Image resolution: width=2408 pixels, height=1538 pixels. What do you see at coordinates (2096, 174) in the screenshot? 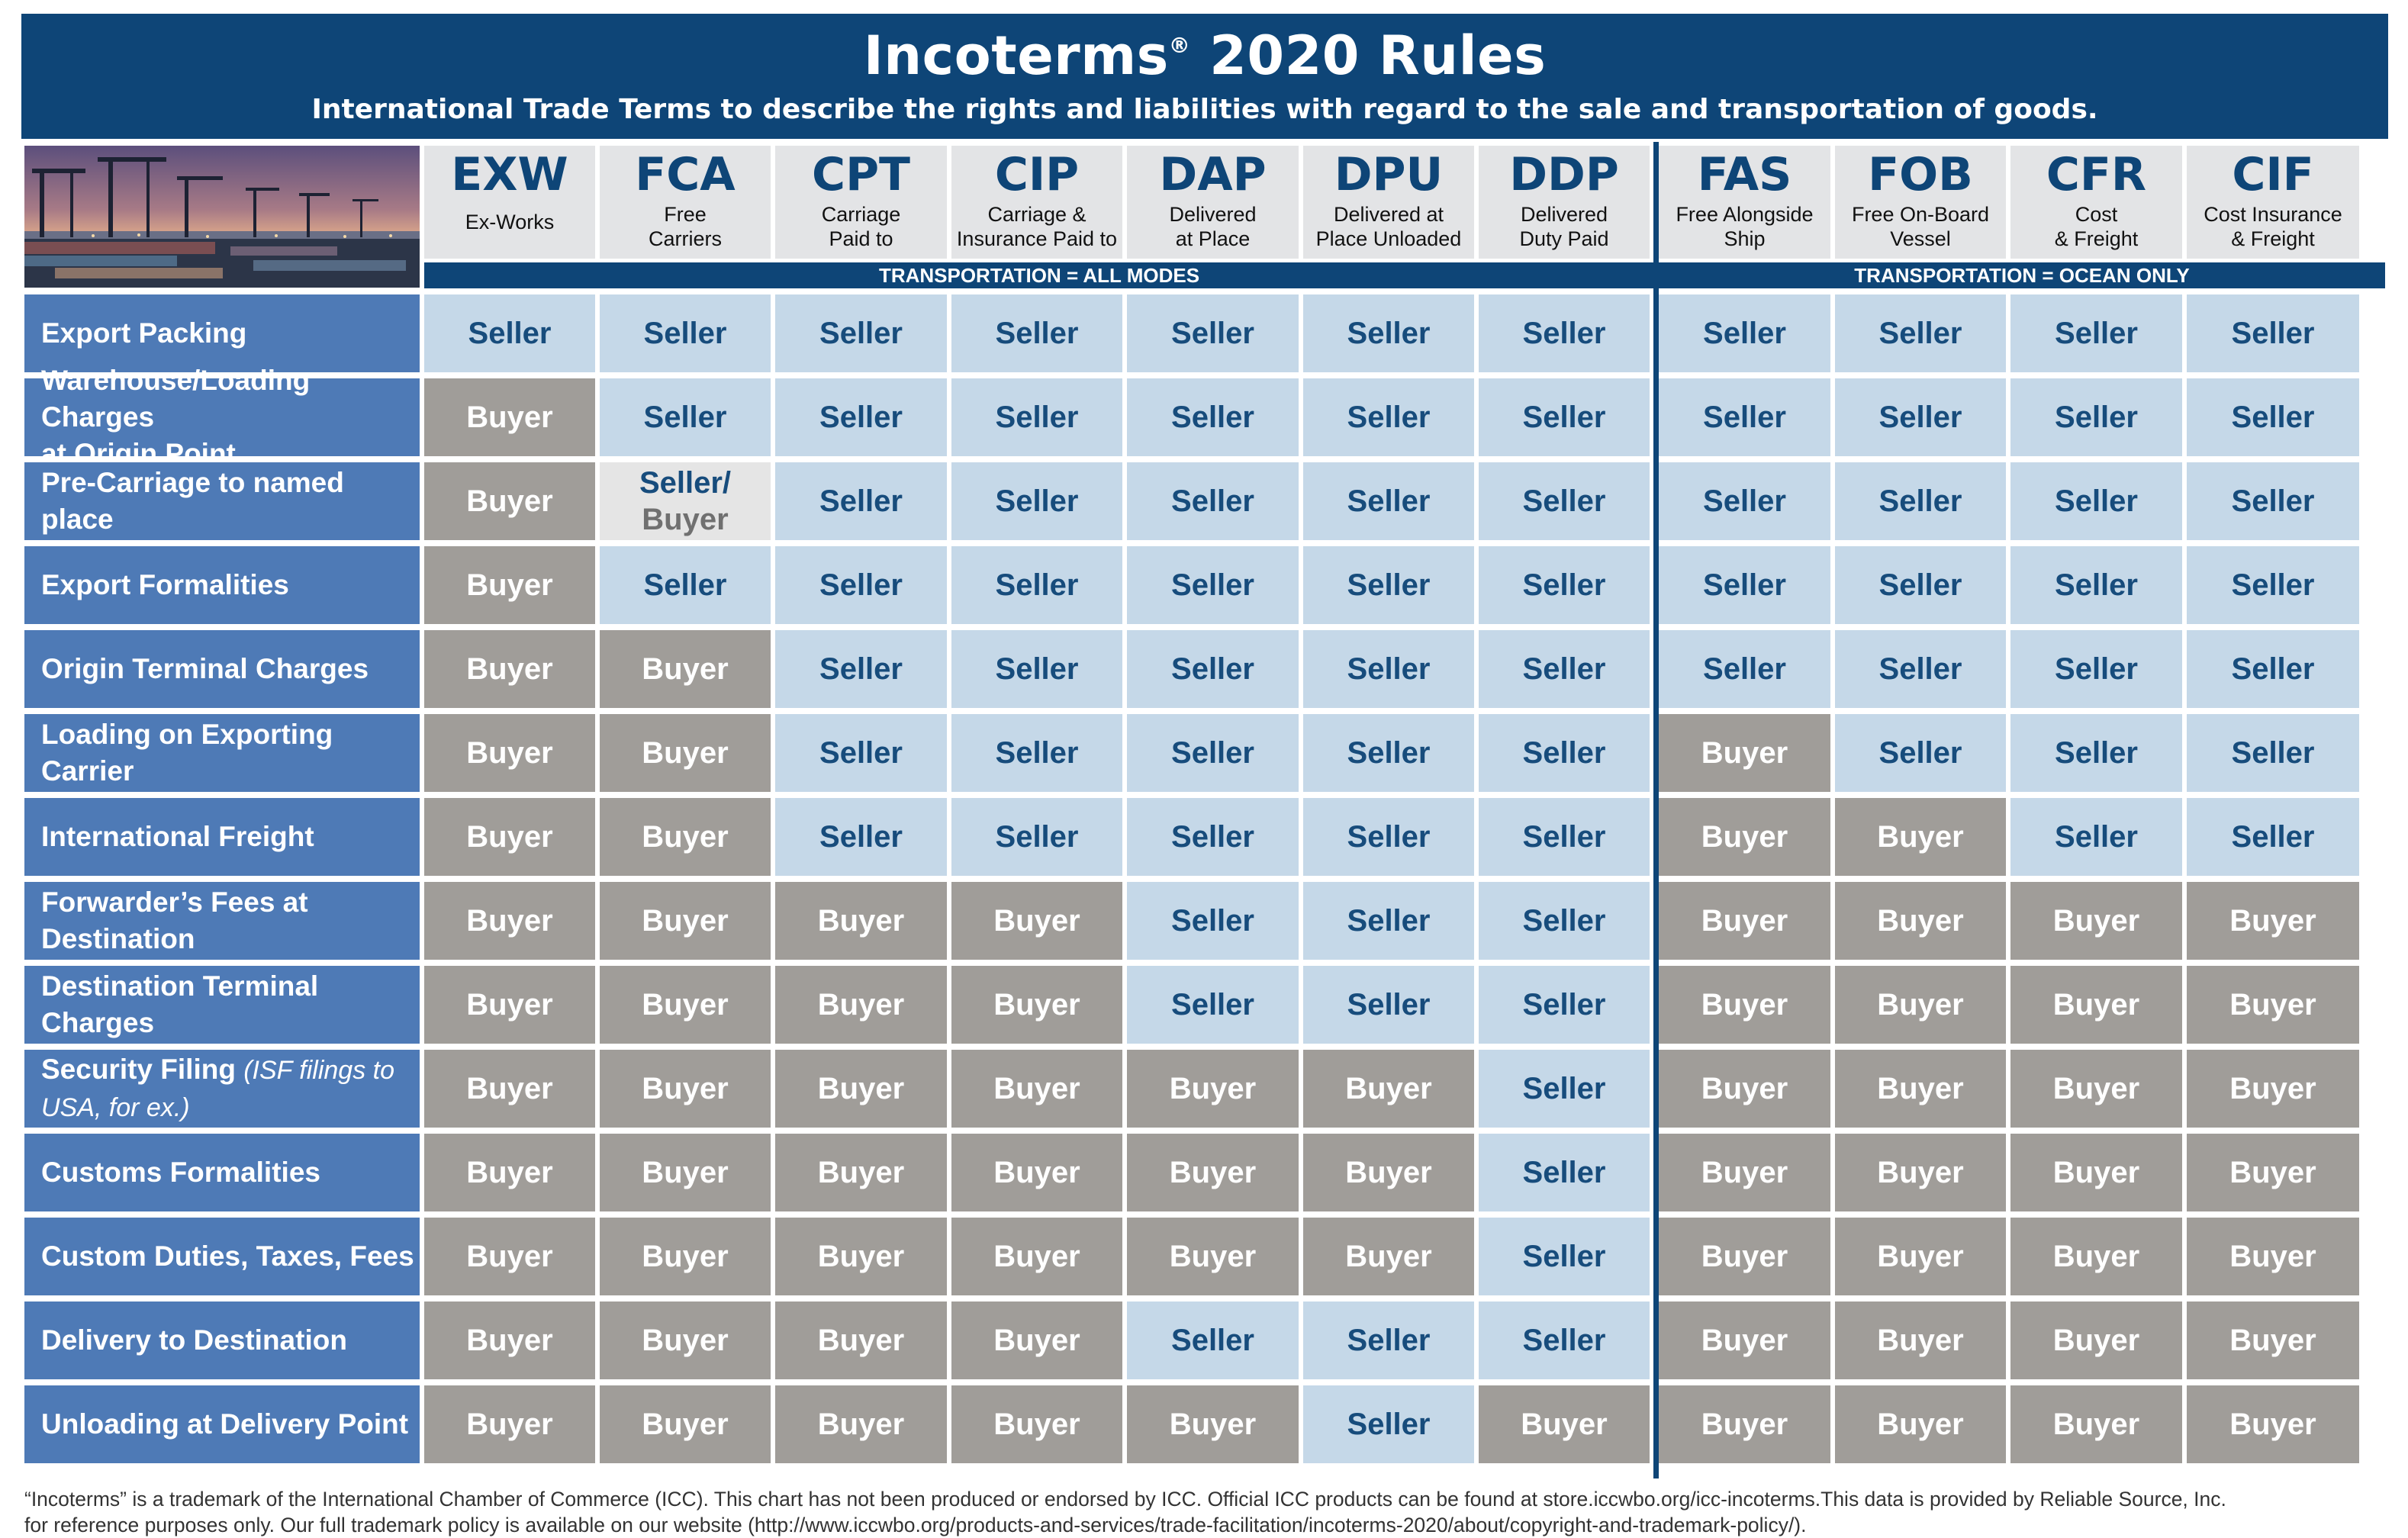
I see `term-code: CFR` at bounding box center [2096, 174].